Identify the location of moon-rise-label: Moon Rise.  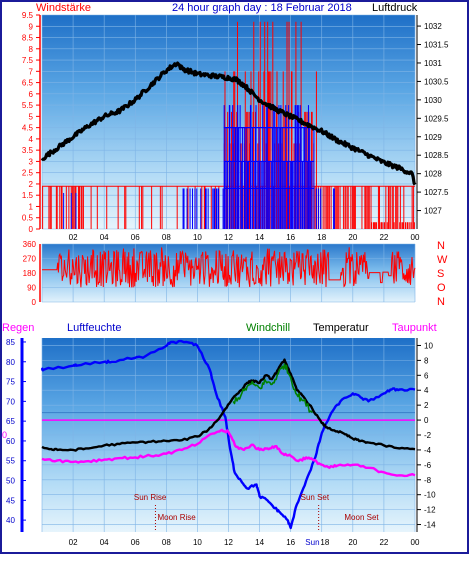
(176, 517).